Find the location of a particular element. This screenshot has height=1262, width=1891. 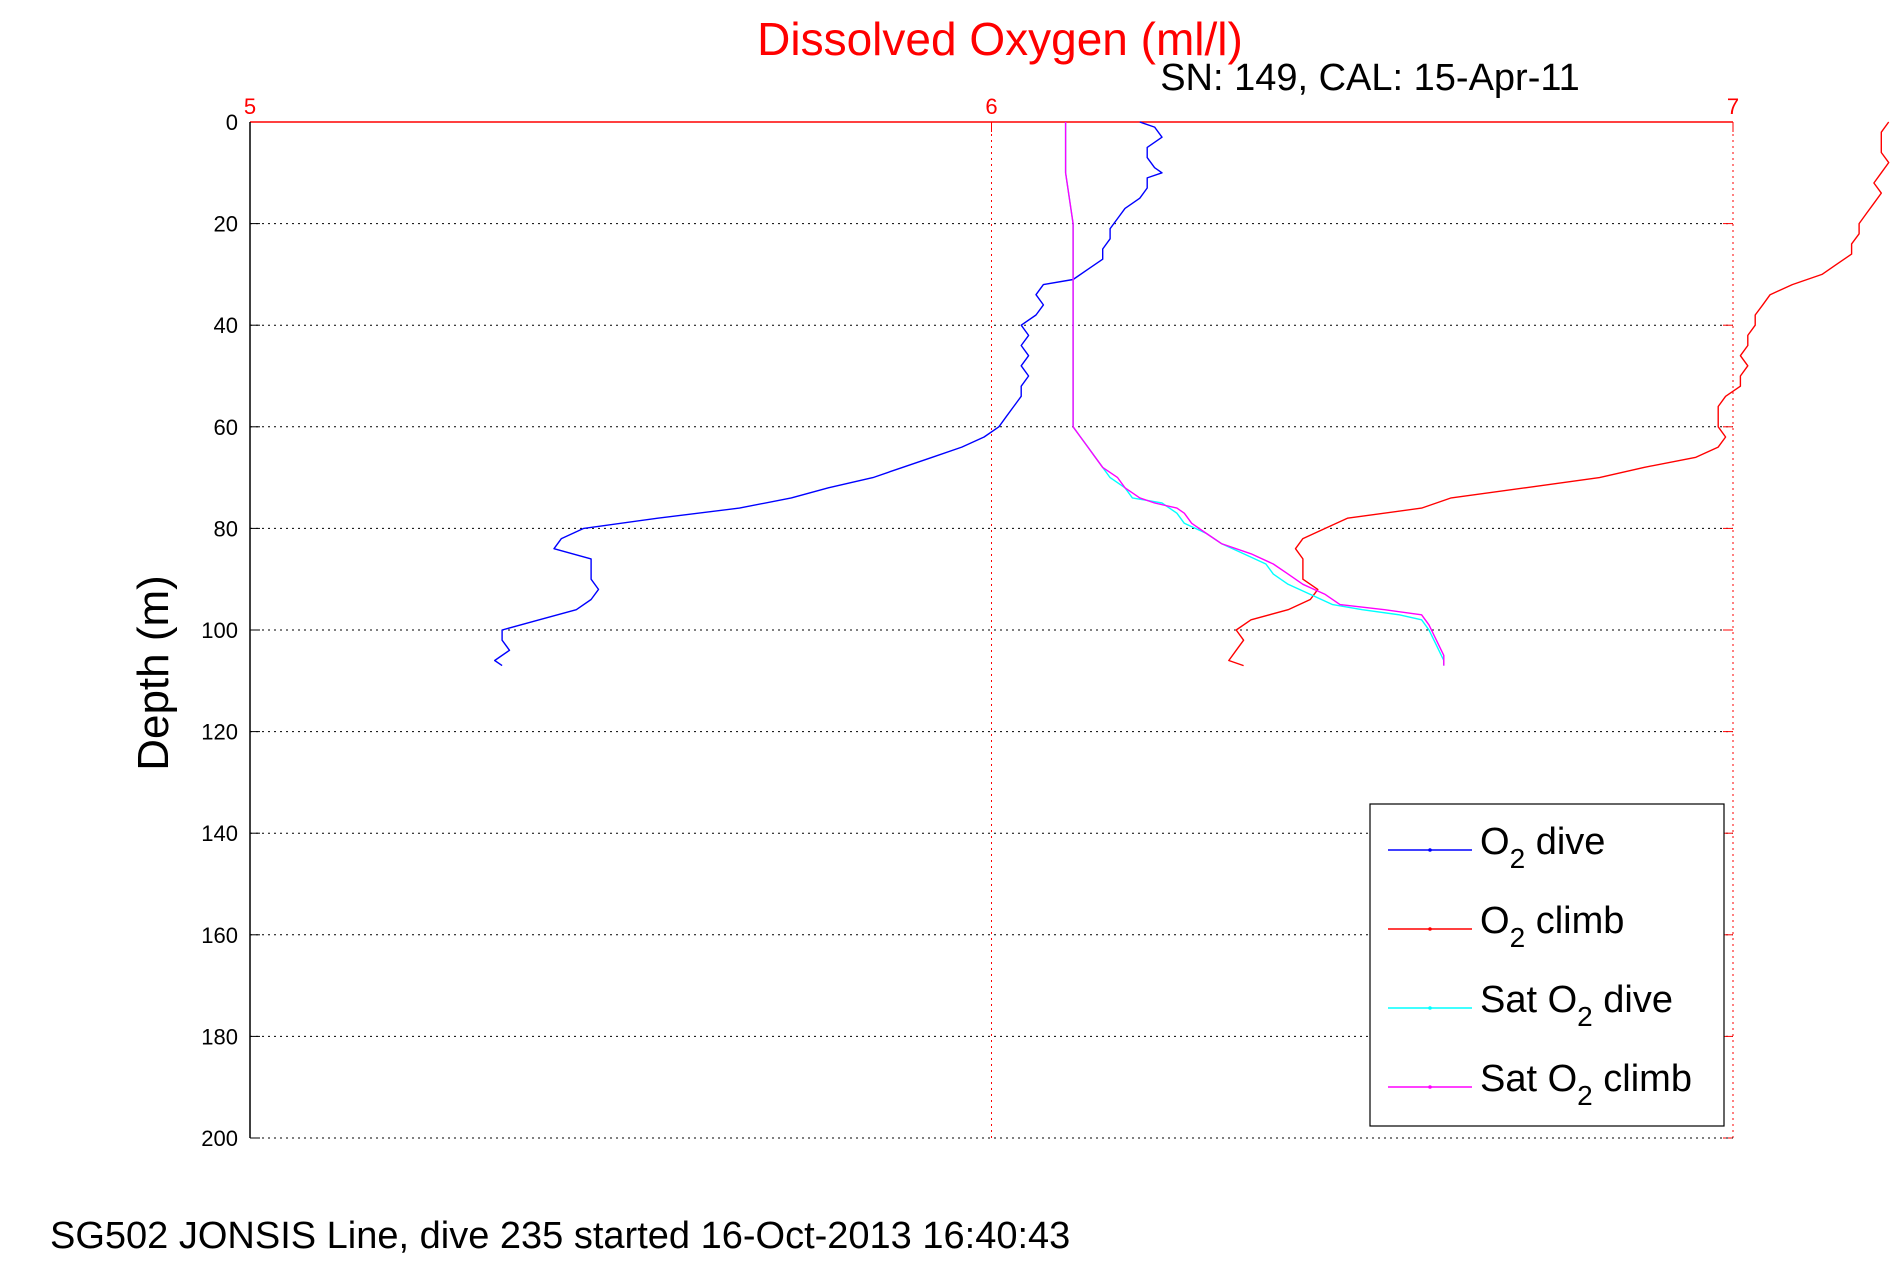

legend-label: Sat O2 climb is located at coordinates (1586, 1084).